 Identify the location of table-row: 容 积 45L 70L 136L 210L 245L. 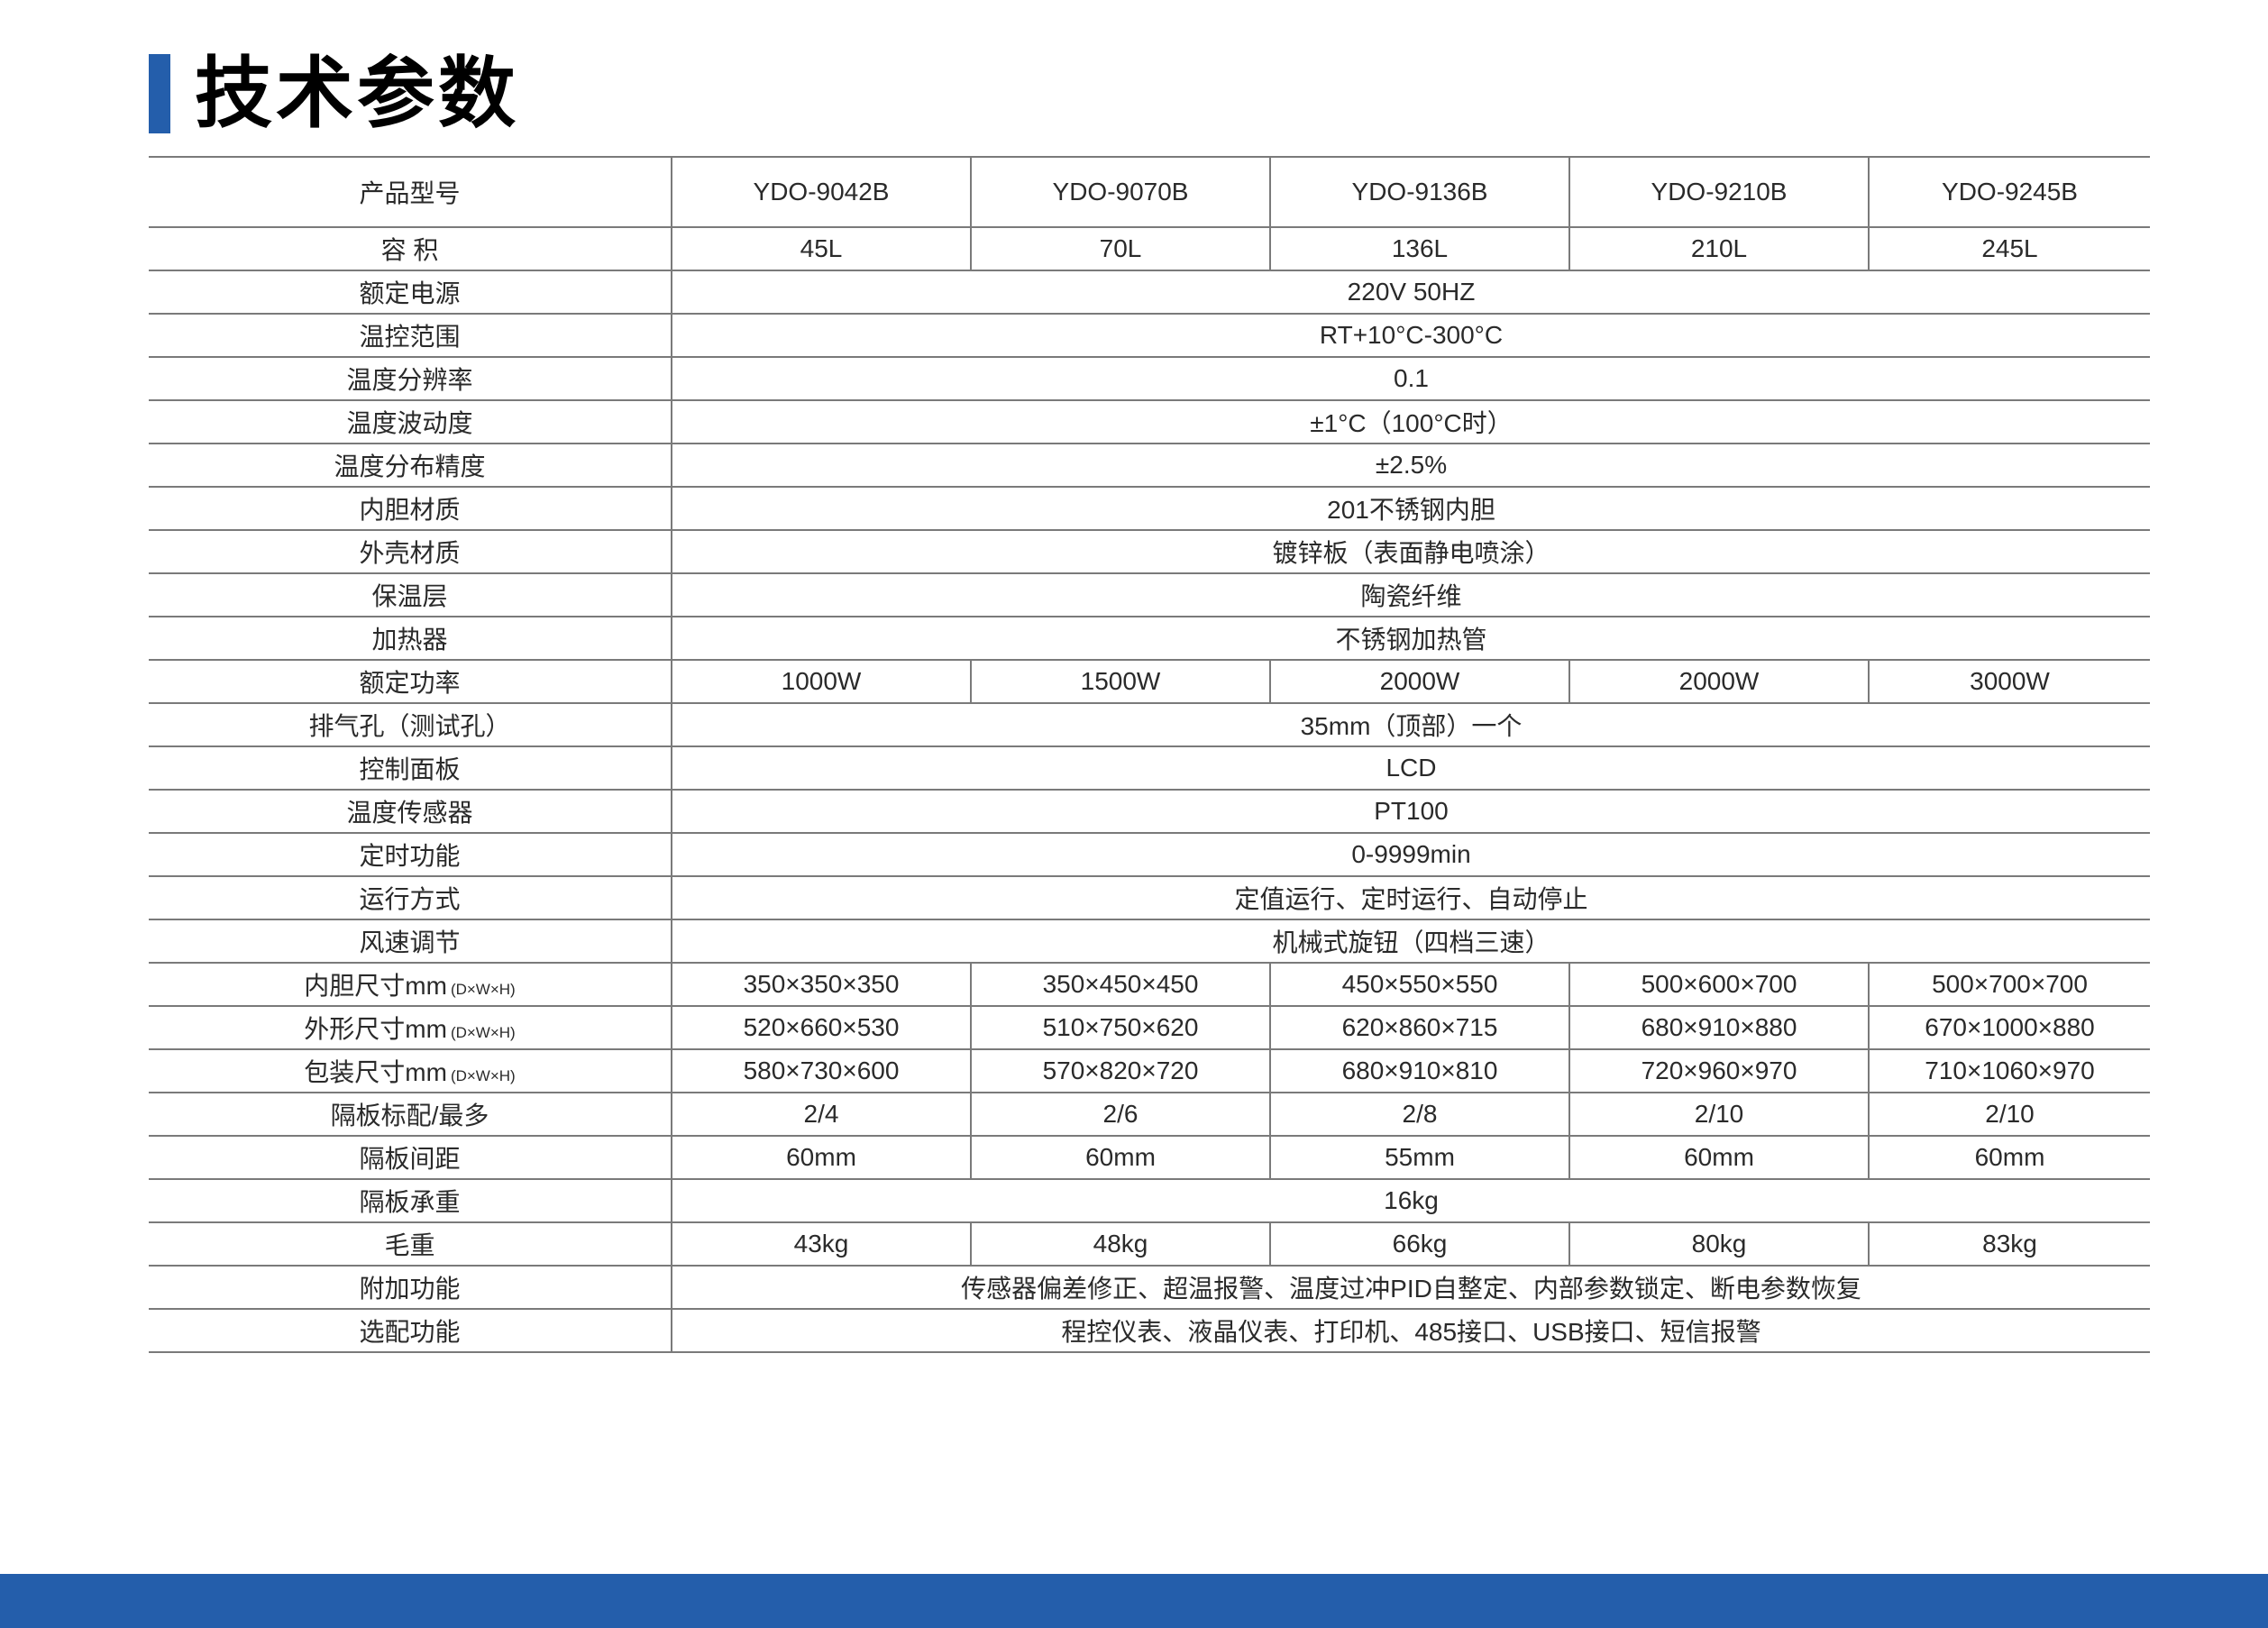
(1150, 248).